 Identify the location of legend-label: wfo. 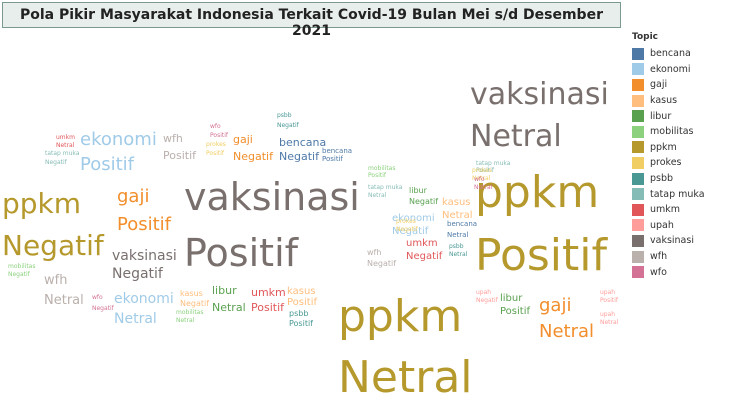
(658, 272).